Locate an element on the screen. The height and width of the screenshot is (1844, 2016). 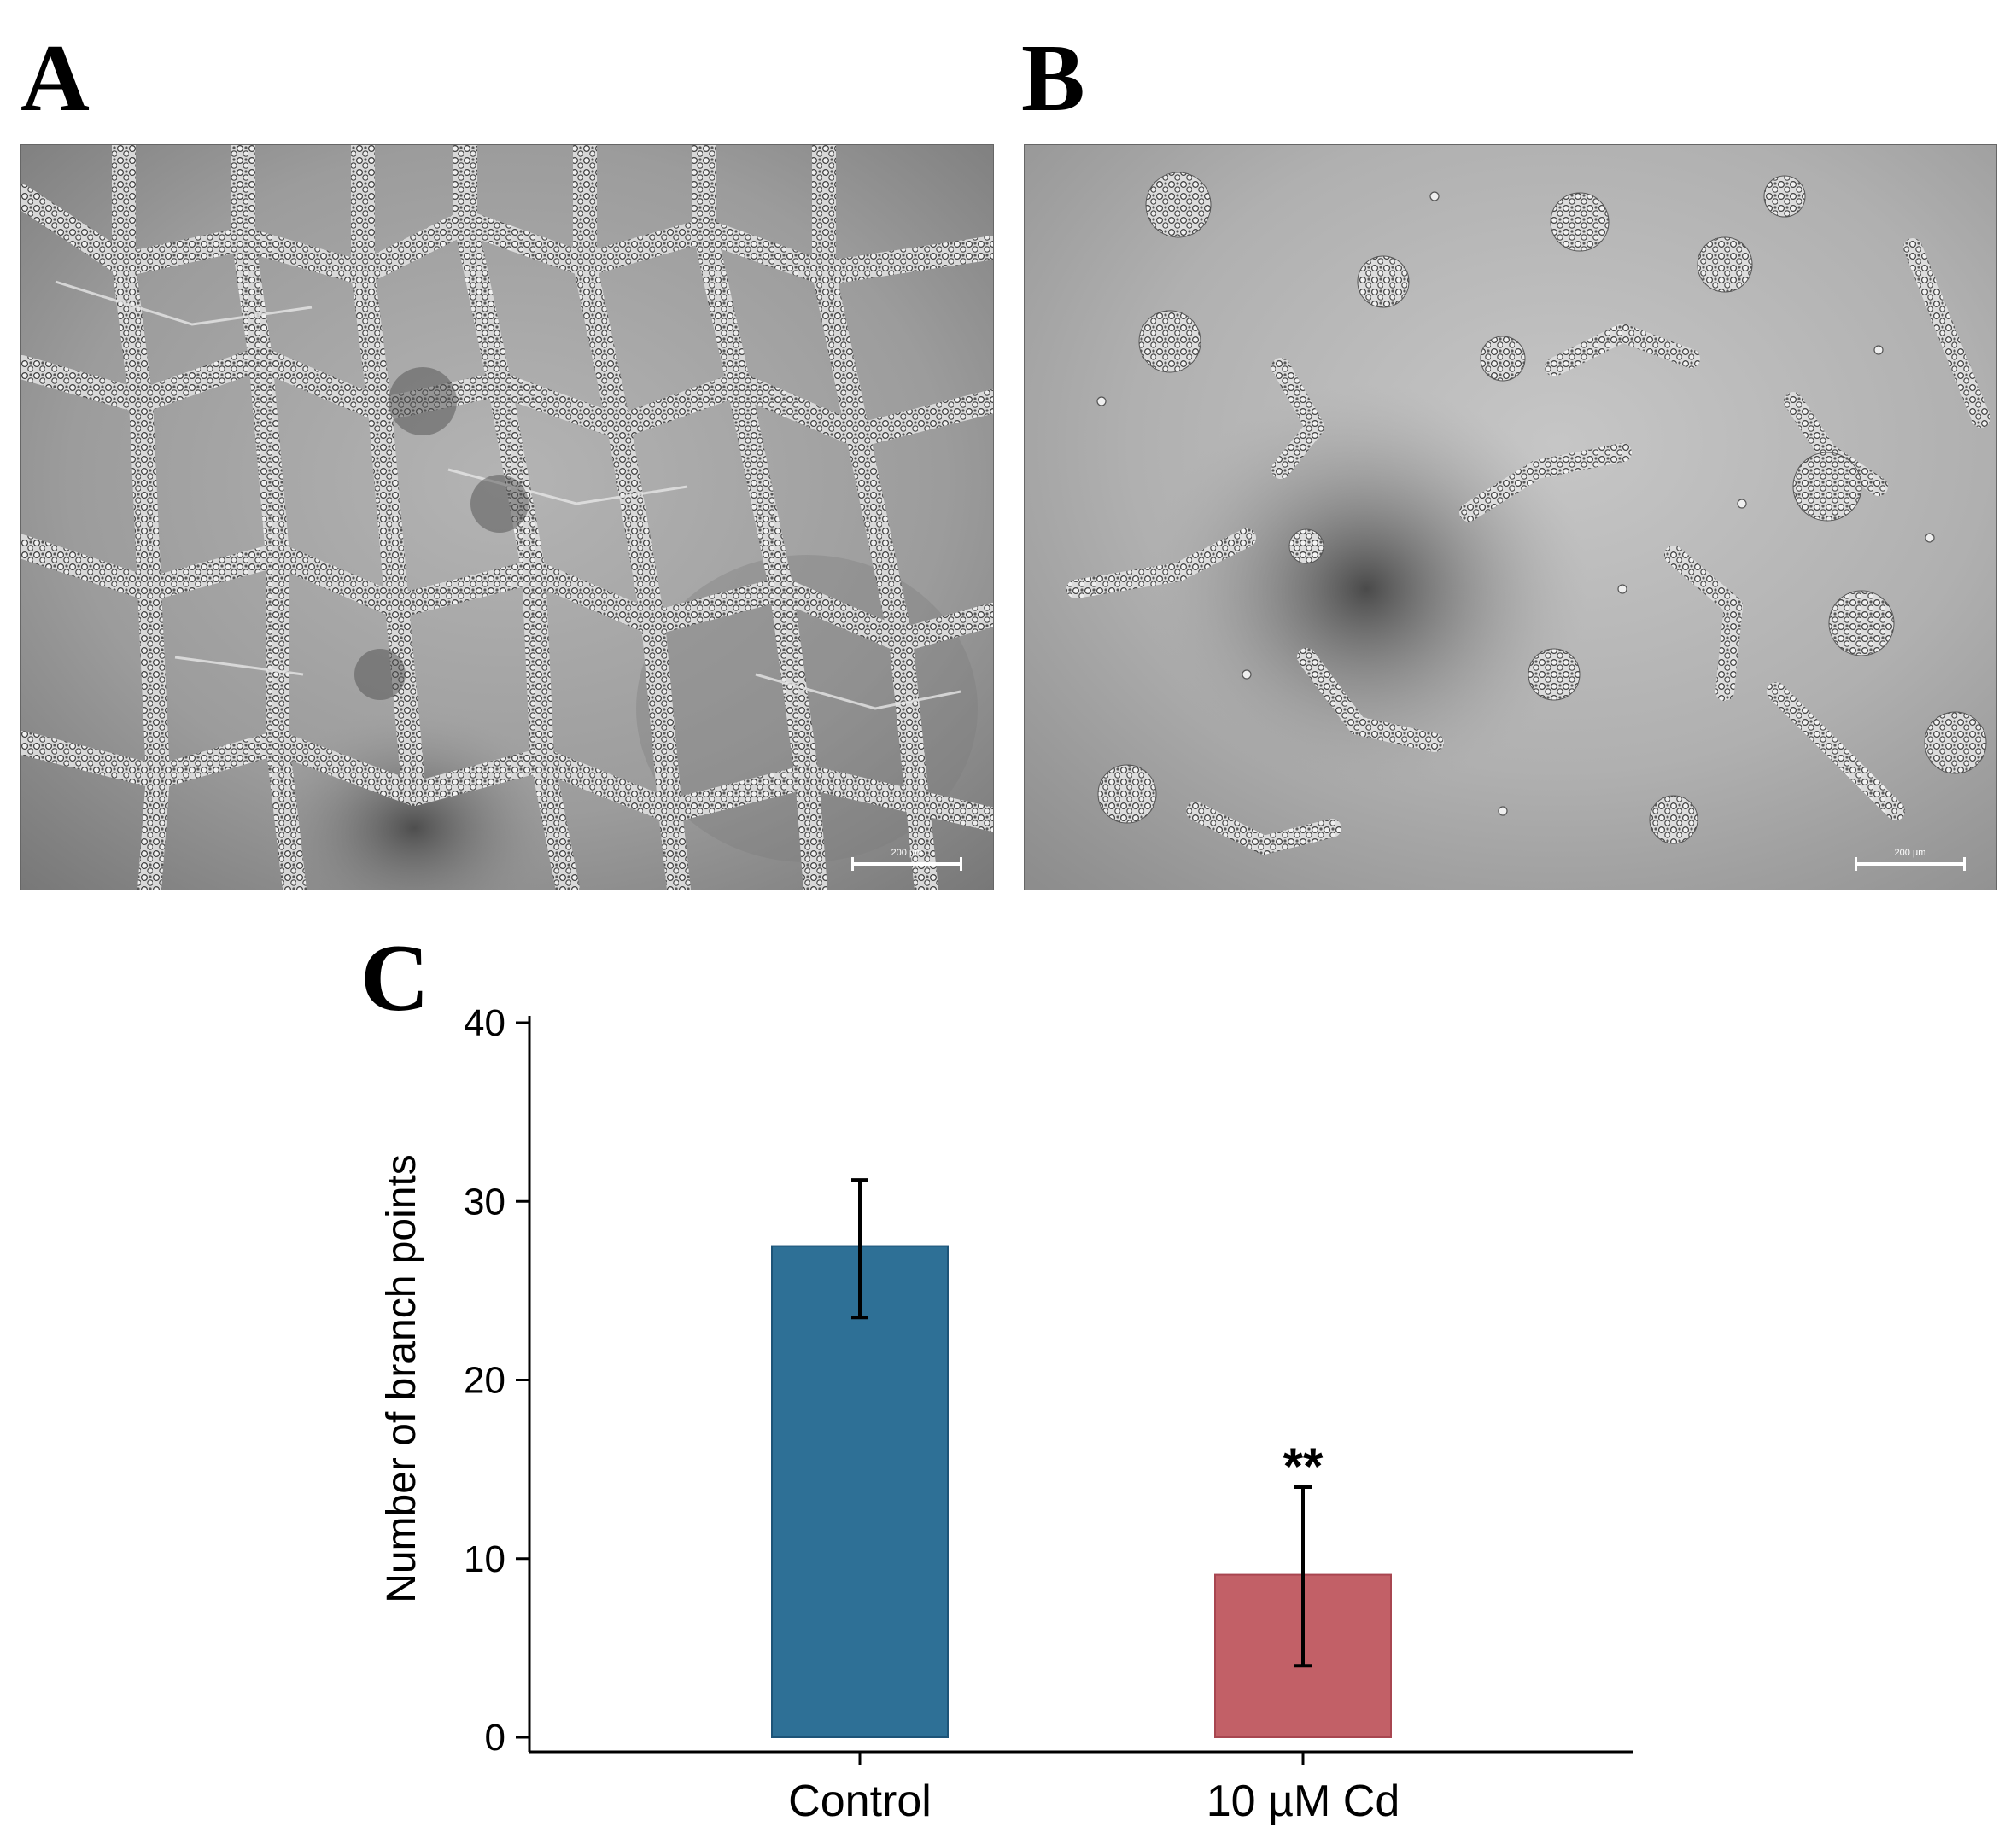
y-tick-label-20: 20 is located at coordinates (484, 1381).